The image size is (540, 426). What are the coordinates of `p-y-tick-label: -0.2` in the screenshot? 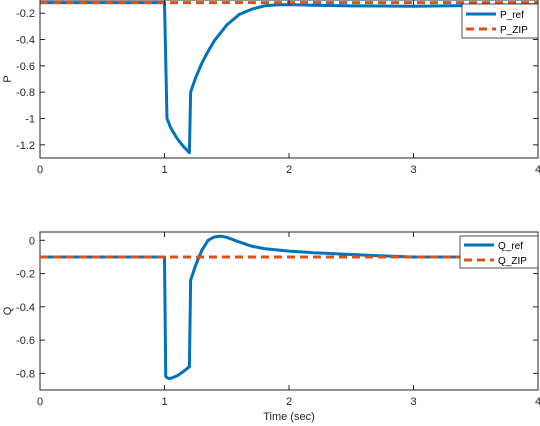 It's located at (25, 14).